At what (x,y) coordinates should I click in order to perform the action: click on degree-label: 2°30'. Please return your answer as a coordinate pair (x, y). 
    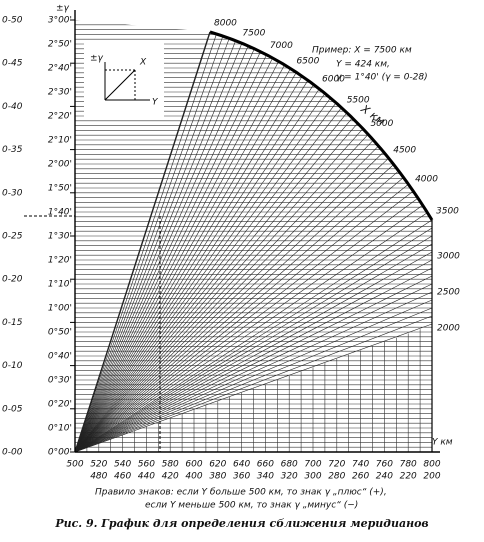
    Looking at the image, I should click on (60, 93).